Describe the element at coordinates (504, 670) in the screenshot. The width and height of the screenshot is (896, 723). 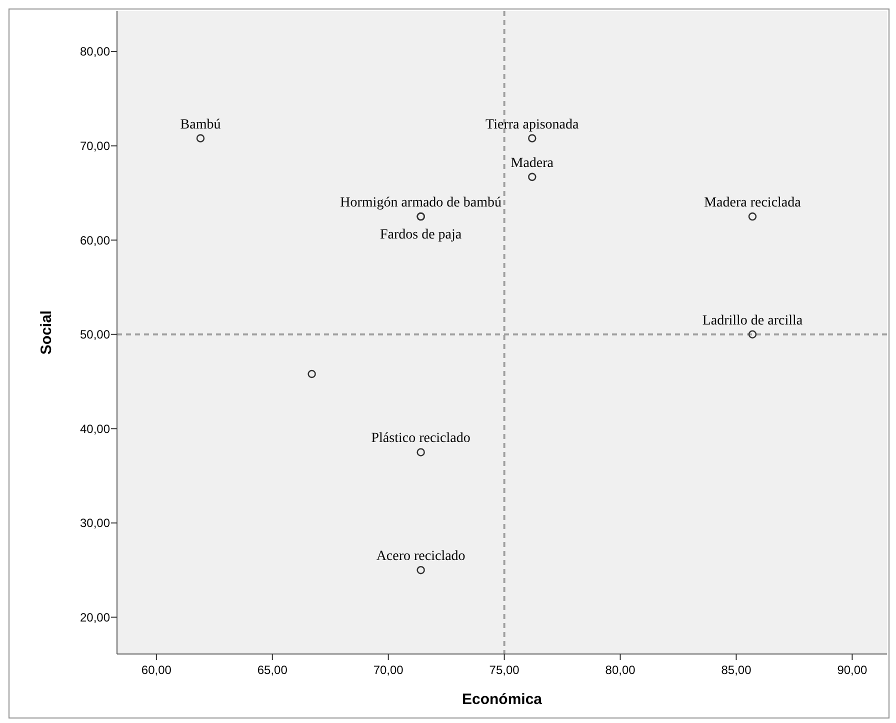
I see `x-tick-label: 75,00` at that location.